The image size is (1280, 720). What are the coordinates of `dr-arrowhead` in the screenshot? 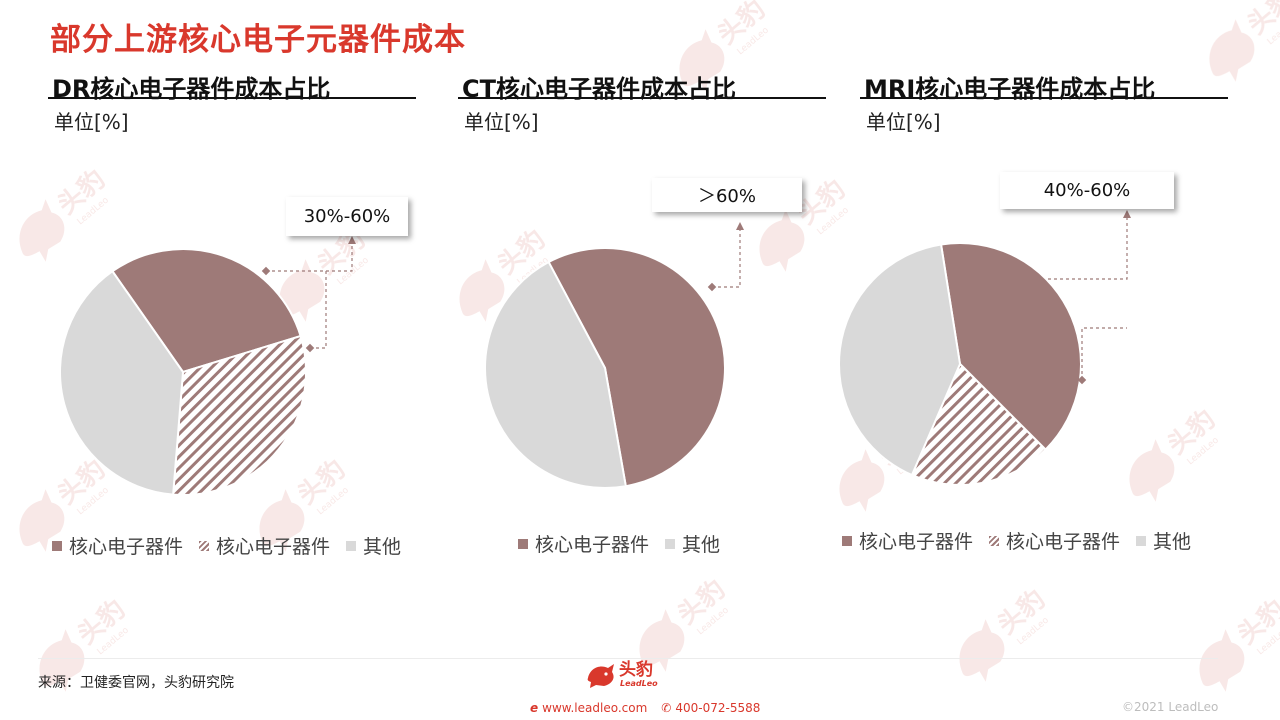 It's located at (352, 240).